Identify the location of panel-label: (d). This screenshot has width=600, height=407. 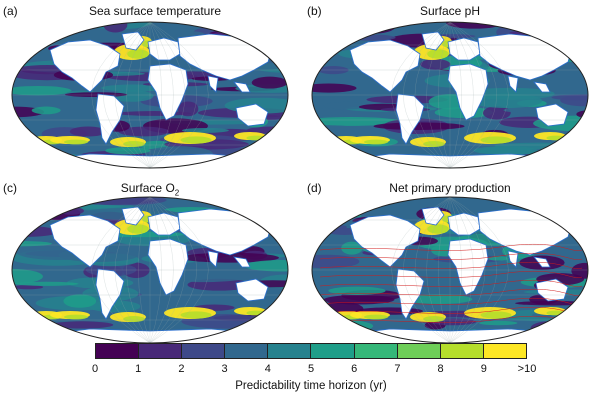
(314, 188).